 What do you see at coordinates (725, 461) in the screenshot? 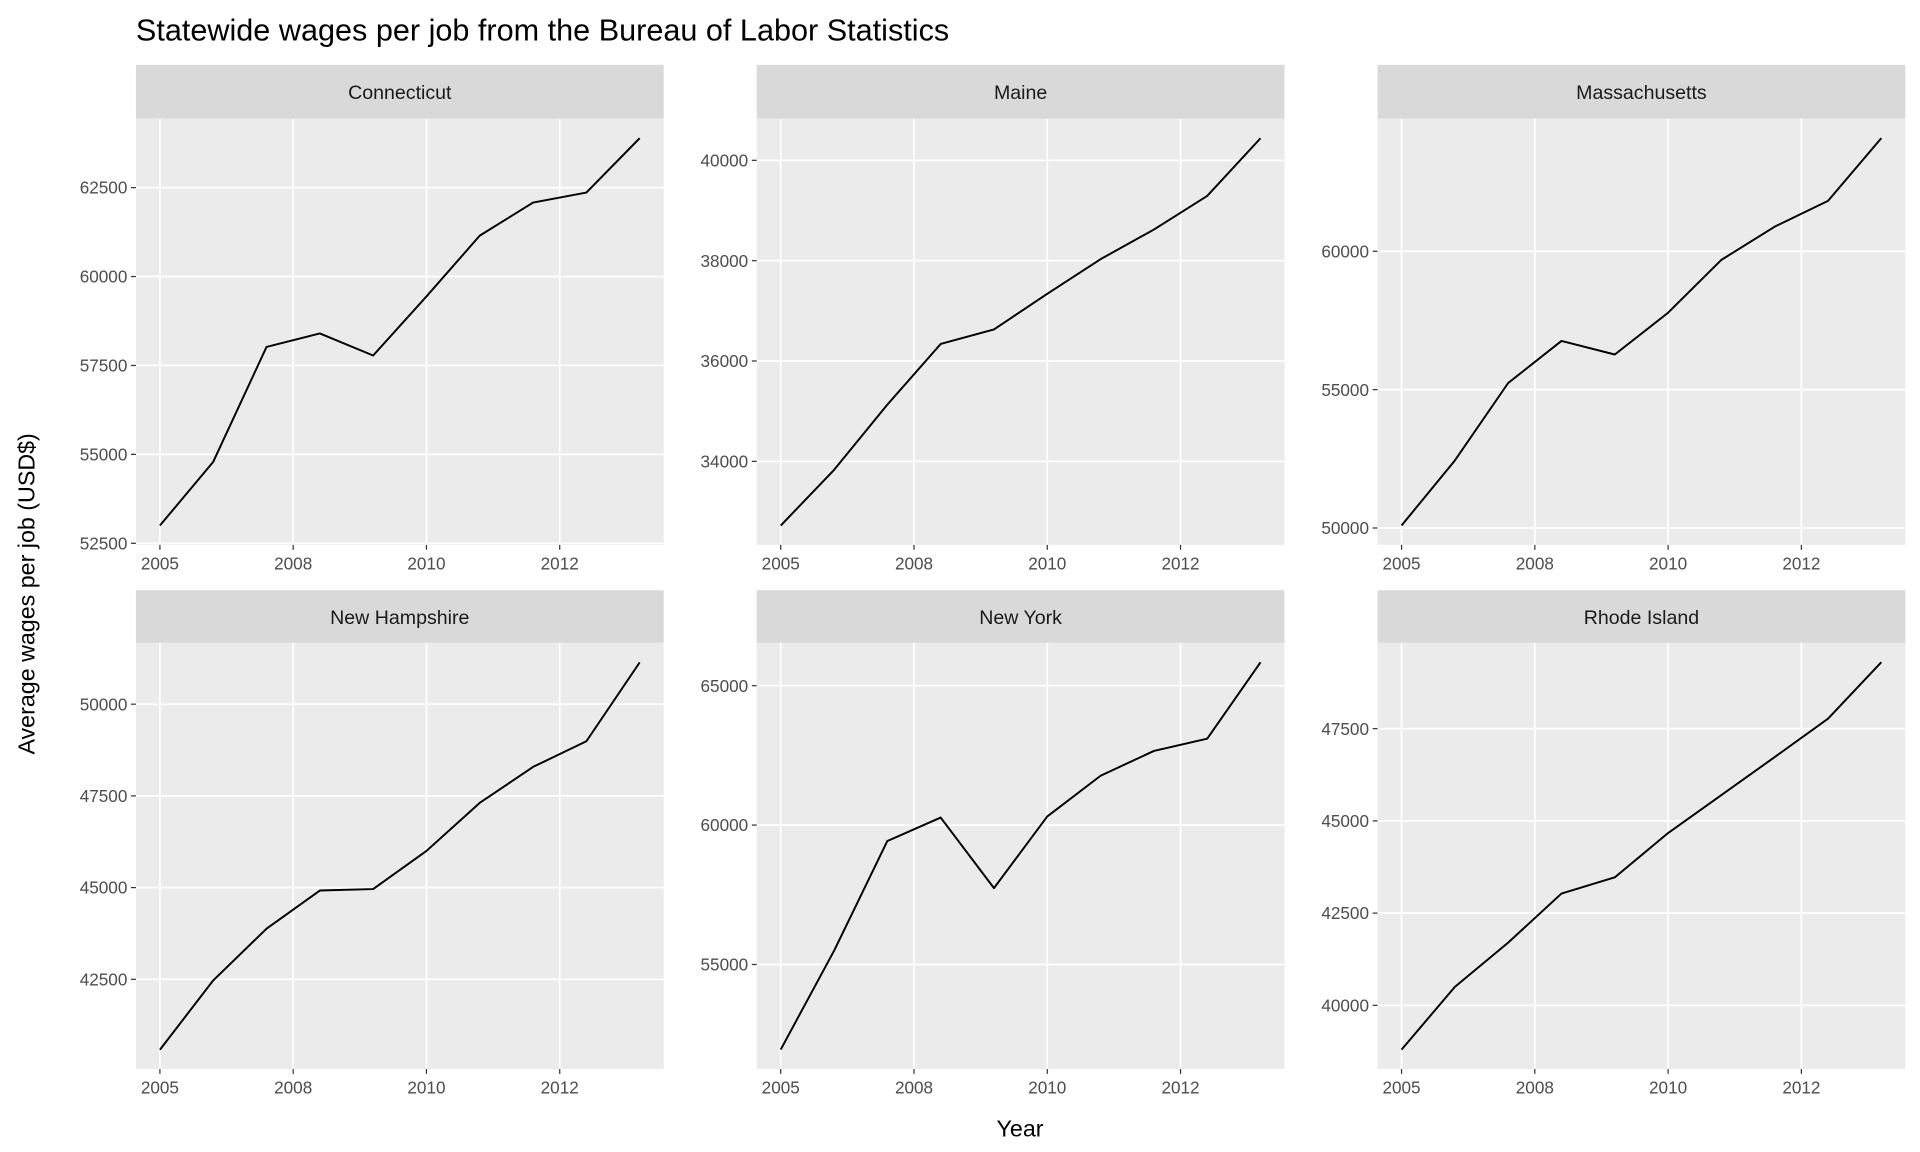
I see `y-tick-label: 34000` at bounding box center [725, 461].